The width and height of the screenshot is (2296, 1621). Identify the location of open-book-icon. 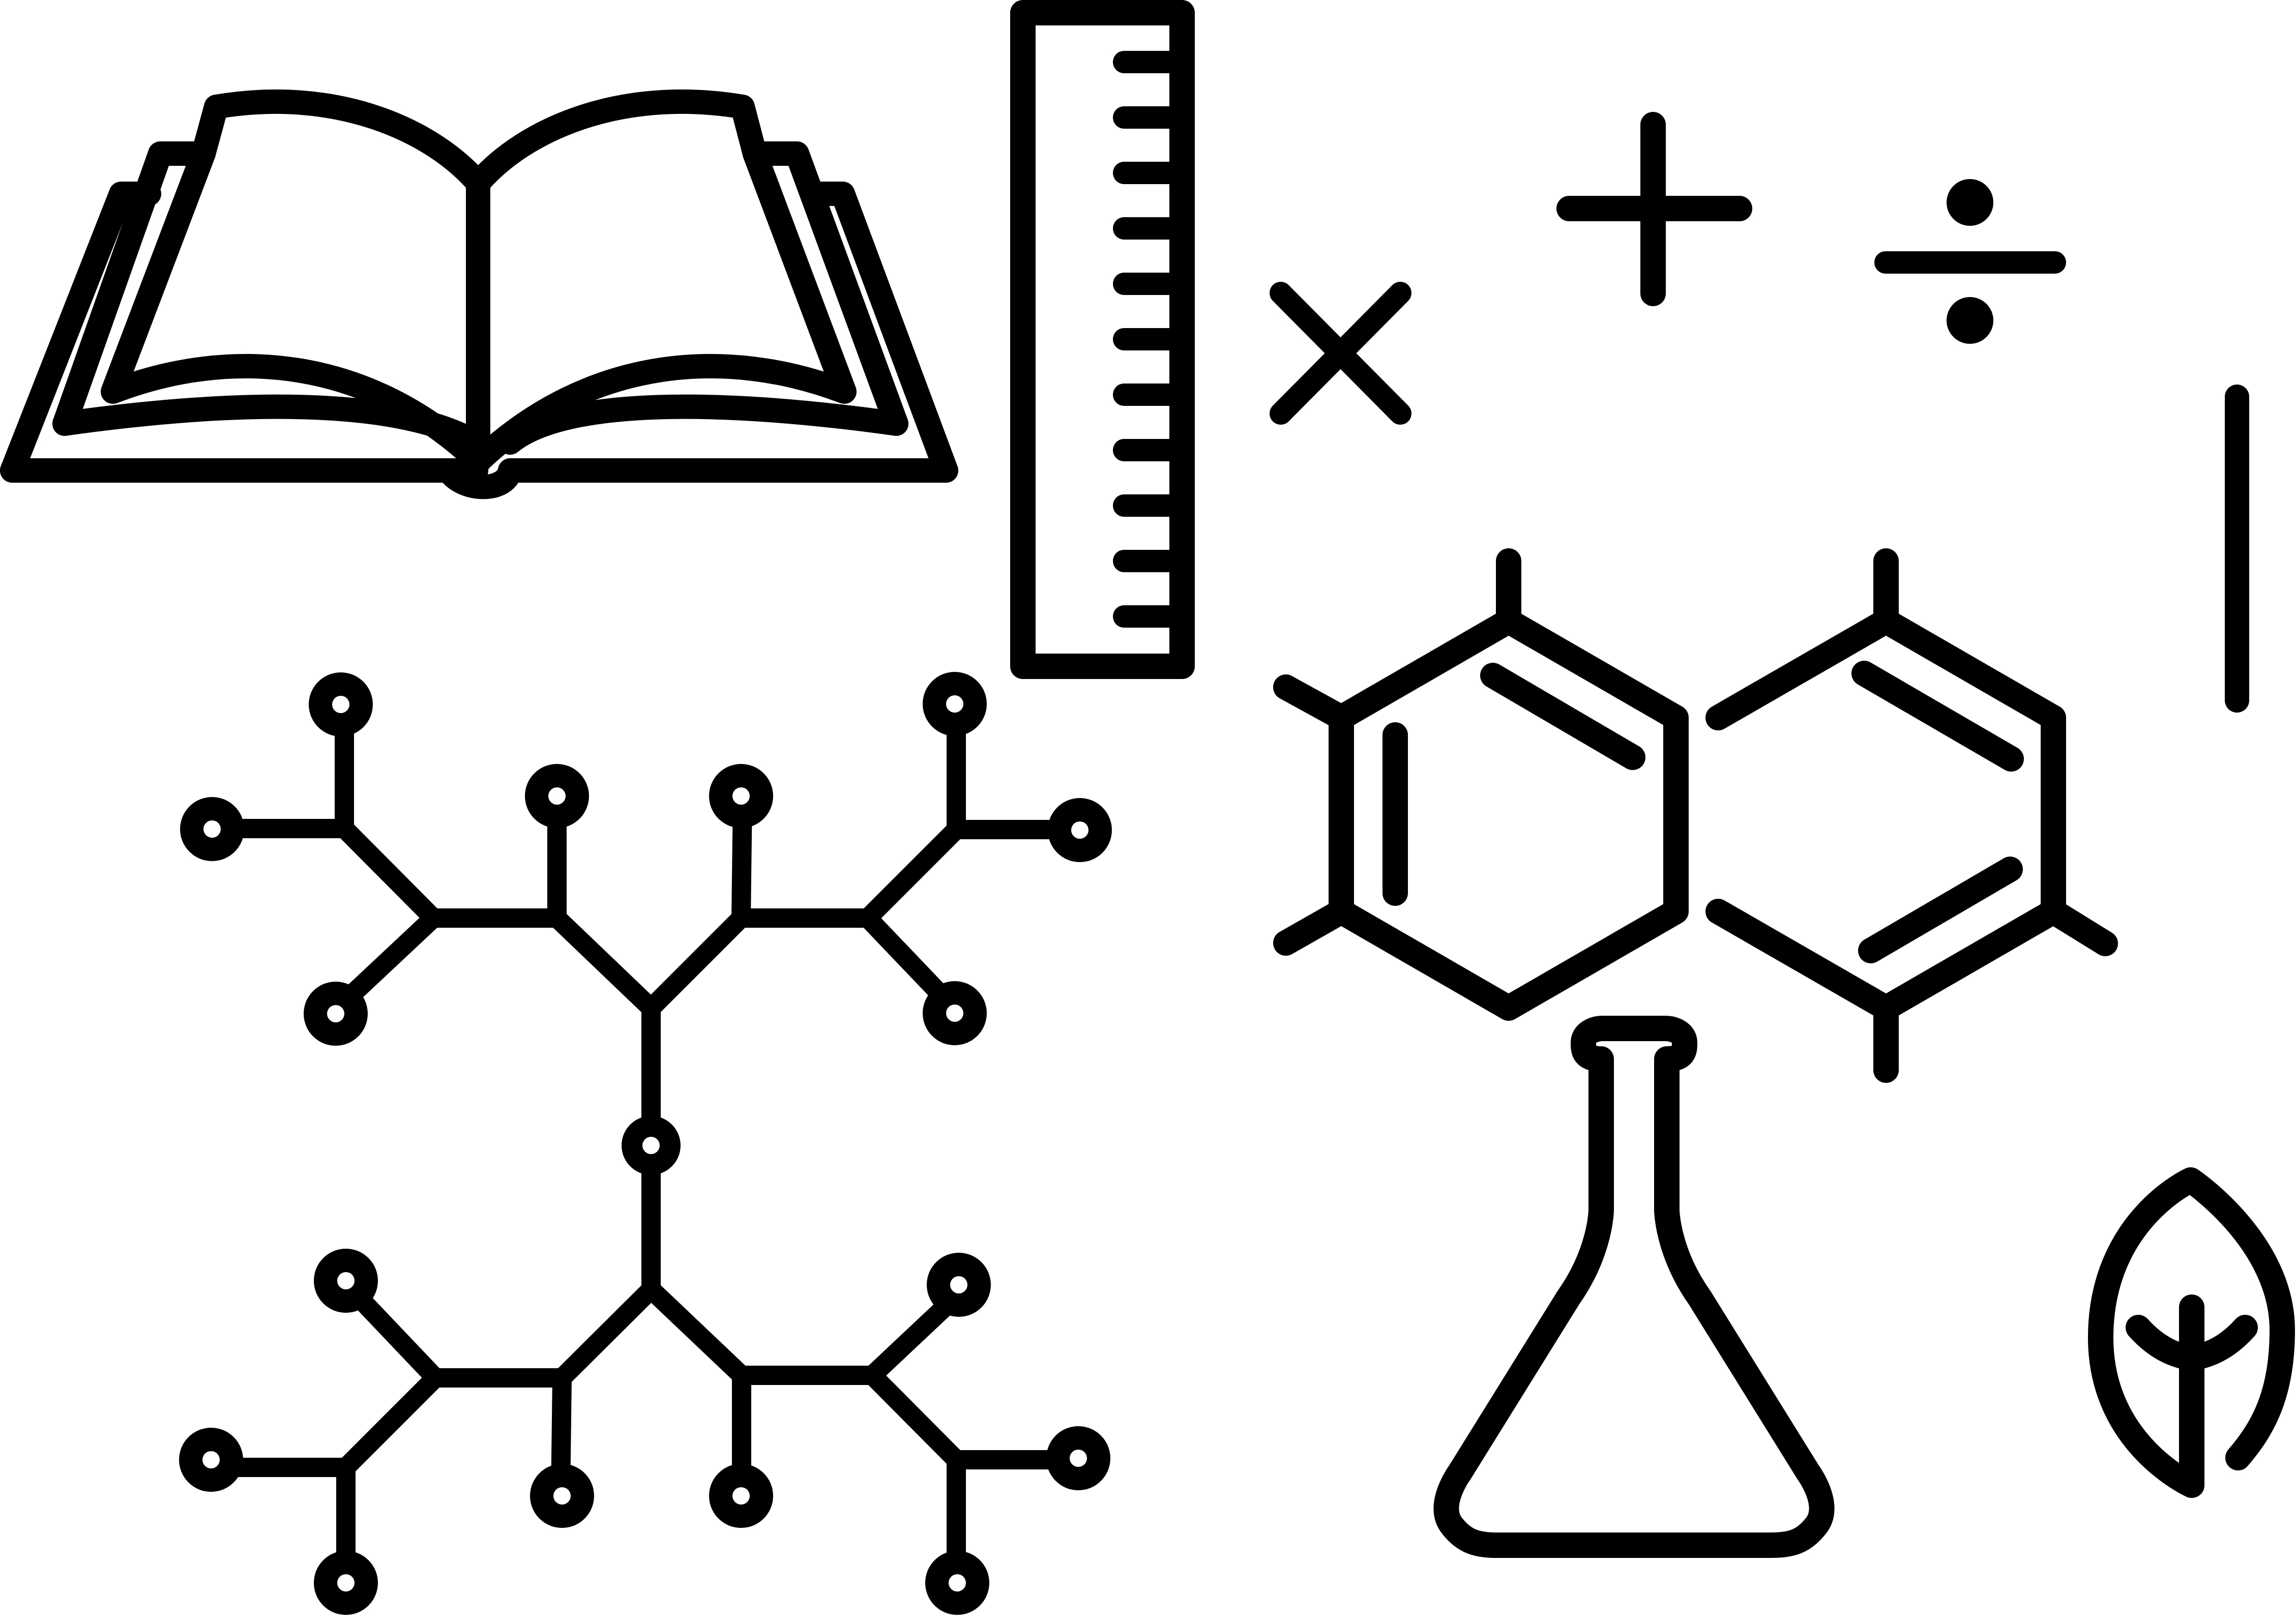
(479, 294).